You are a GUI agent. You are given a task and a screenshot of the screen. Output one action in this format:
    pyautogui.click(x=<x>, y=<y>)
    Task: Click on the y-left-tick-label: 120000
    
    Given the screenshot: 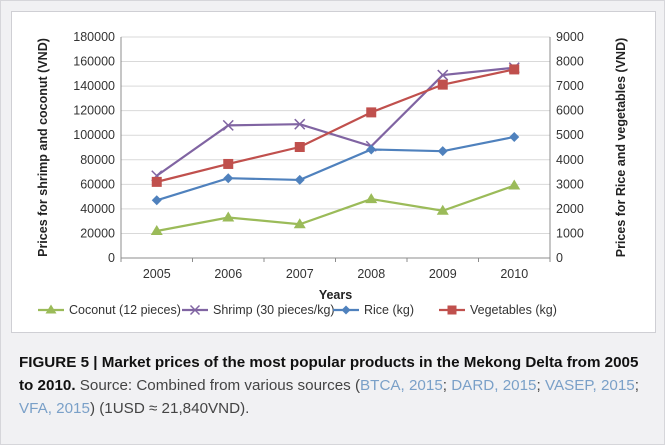 What is the action you would take?
    pyautogui.click(x=94, y=111)
    